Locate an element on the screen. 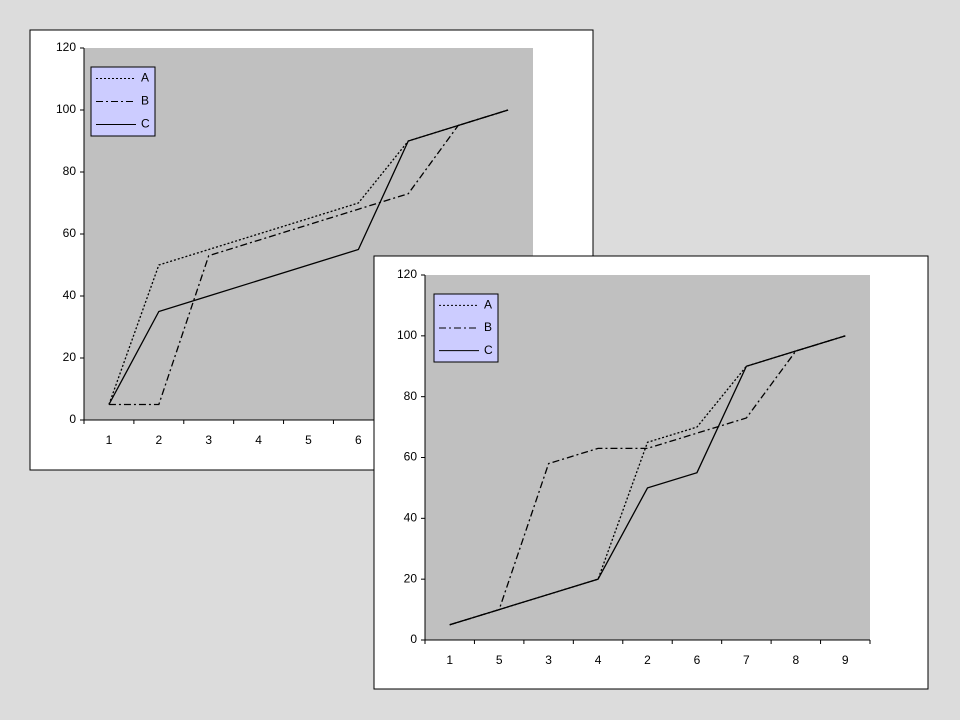 The image size is (960, 720). x-tick-label: 9 is located at coordinates (845, 660).